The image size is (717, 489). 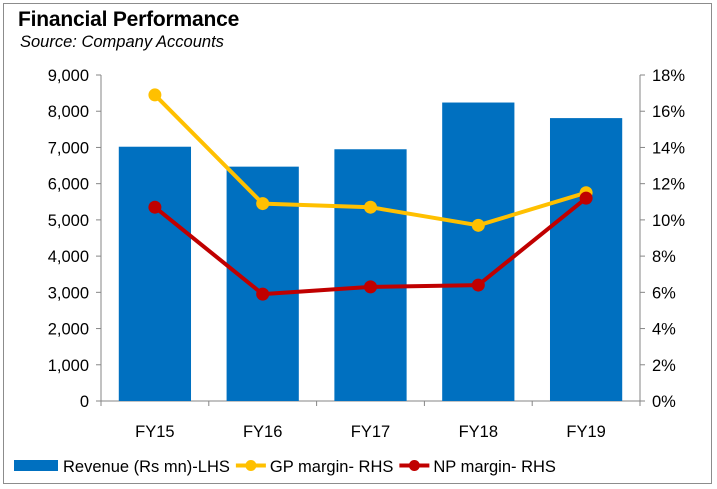 What do you see at coordinates (668, 148) in the screenshot?
I see `right-axis-tick-label: 14%` at bounding box center [668, 148].